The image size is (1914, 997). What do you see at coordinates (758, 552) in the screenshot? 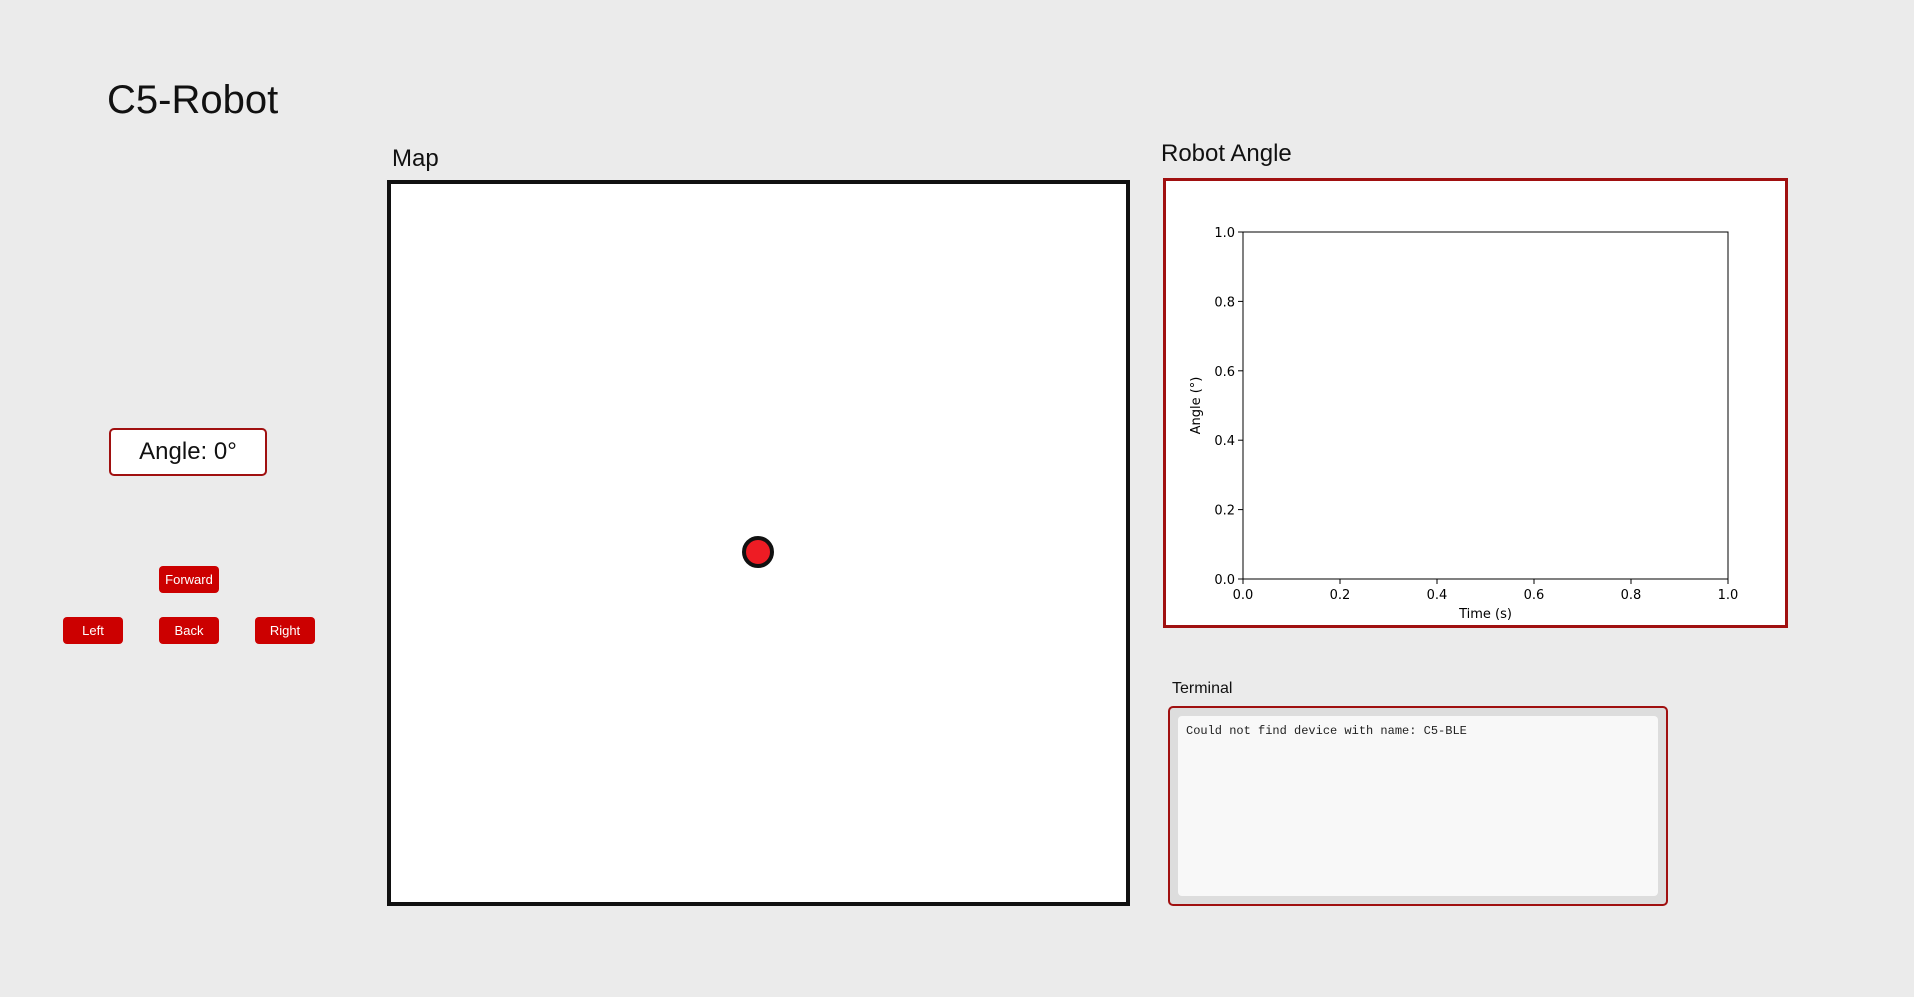
I see `robot-marker` at bounding box center [758, 552].